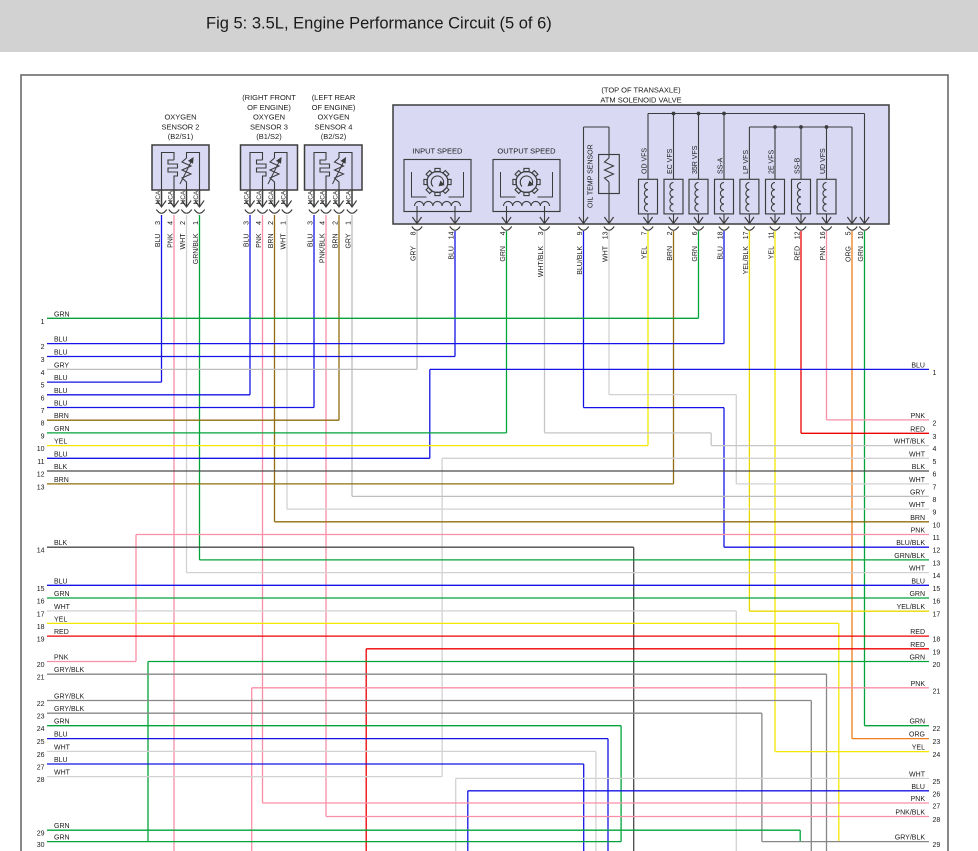 Image resolution: width=978 pixels, height=851 pixels. I want to click on svg-text: 22, so click(41, 704).